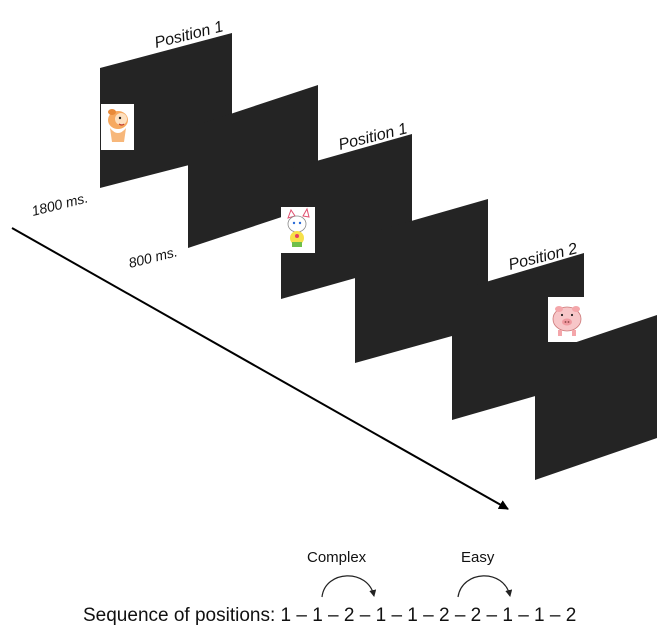 The height and width of the screenshot is (631, 657). Describe the element at coordinates (478, 557) in the screenshot. I see `easy-label: Easy` at that location.